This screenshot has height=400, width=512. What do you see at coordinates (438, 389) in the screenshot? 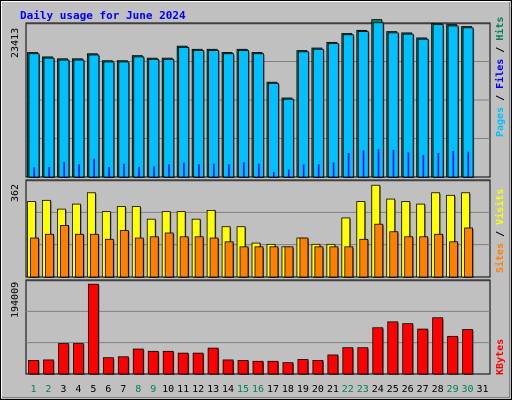
I see `x-day-label: 28` at bounding box center [438, 389].